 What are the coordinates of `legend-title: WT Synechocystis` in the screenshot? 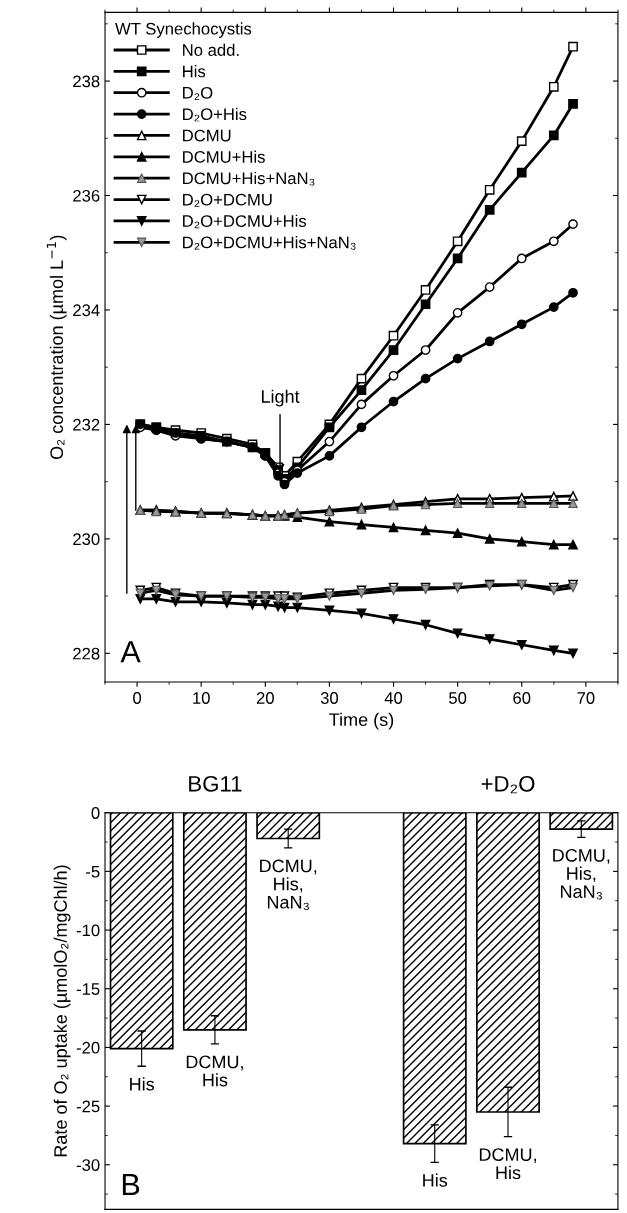 It's located at (183, 30).